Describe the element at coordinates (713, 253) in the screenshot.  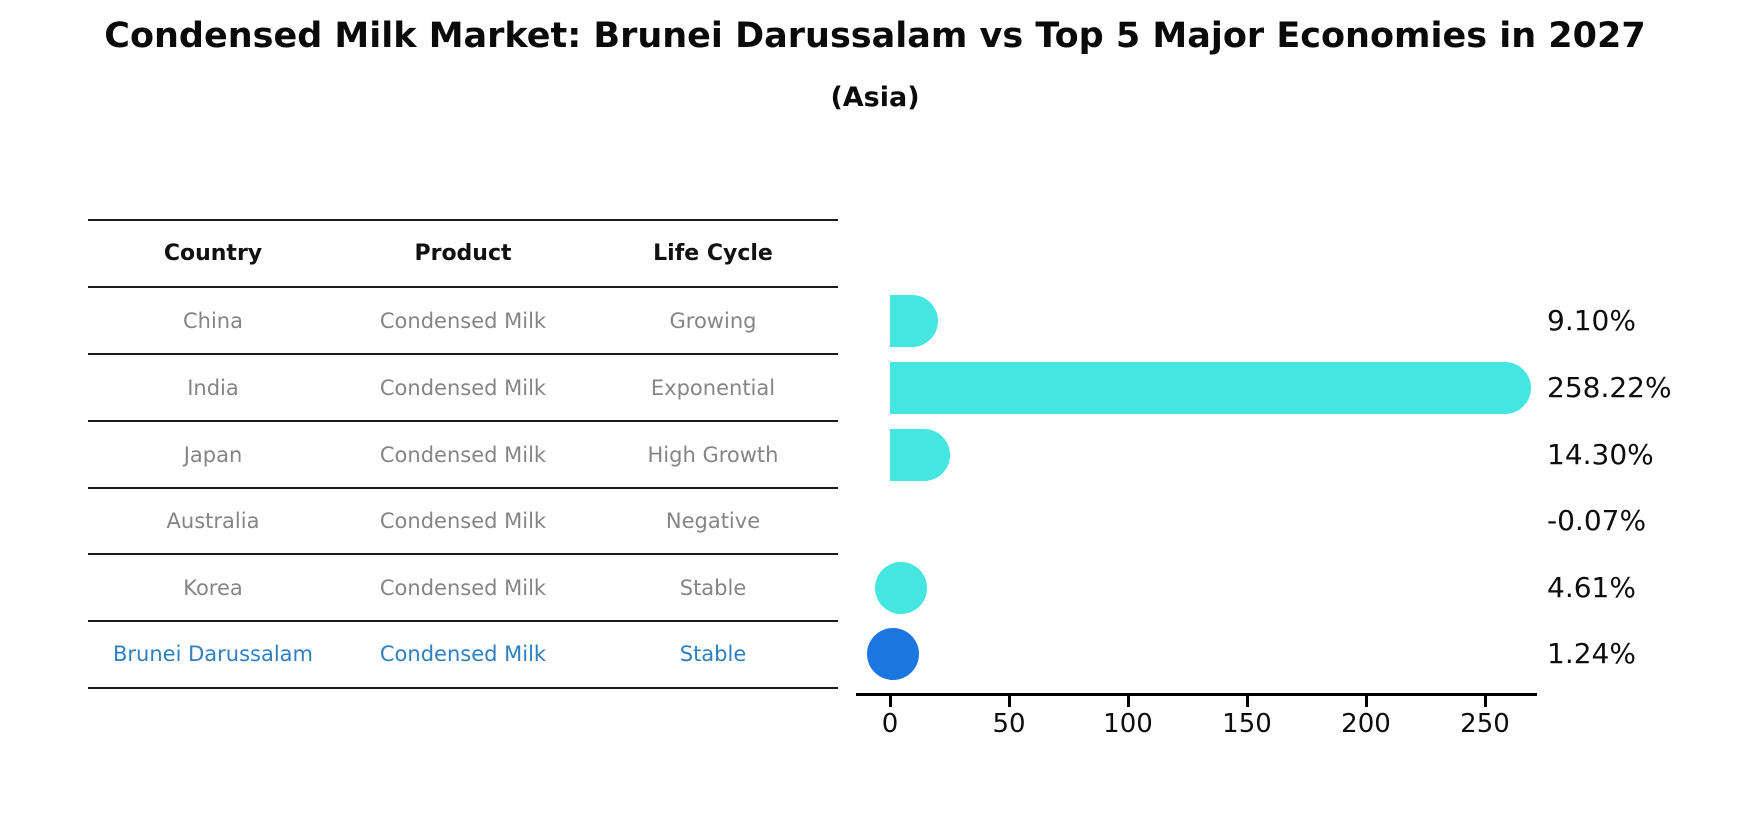
I see `column-header-life-cycle: Life Cycle` at that location.